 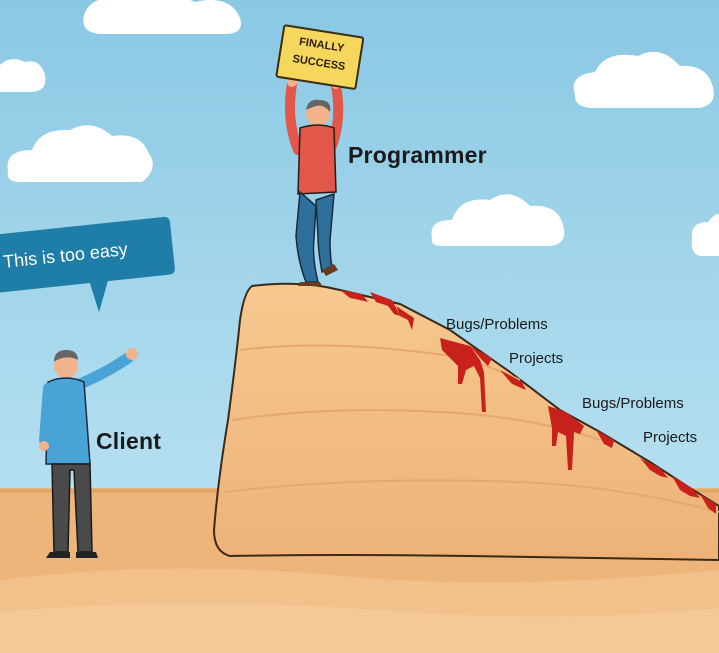 I want to click on slope-label-projects-1: Projects, so click(x=536, y=358).